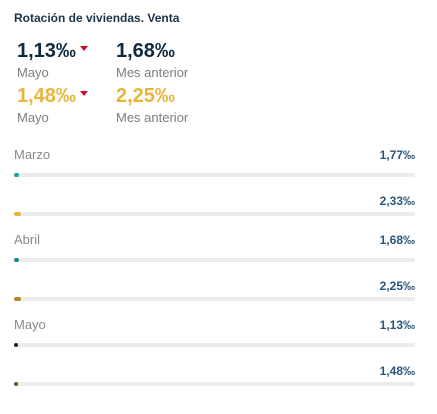 This screenshot has width=437, height=414. Describe the element at coordinates (152, 117) in the screenshot. I see `kpi-secondary-previous-label: Mes anterior` at that location.